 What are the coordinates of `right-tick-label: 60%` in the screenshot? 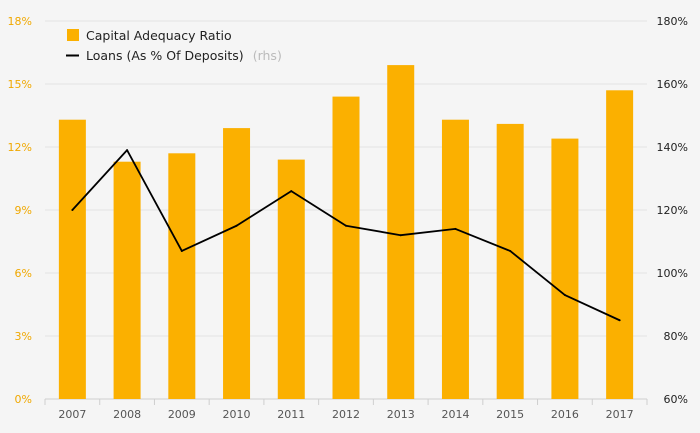 It's located at (676, 399).